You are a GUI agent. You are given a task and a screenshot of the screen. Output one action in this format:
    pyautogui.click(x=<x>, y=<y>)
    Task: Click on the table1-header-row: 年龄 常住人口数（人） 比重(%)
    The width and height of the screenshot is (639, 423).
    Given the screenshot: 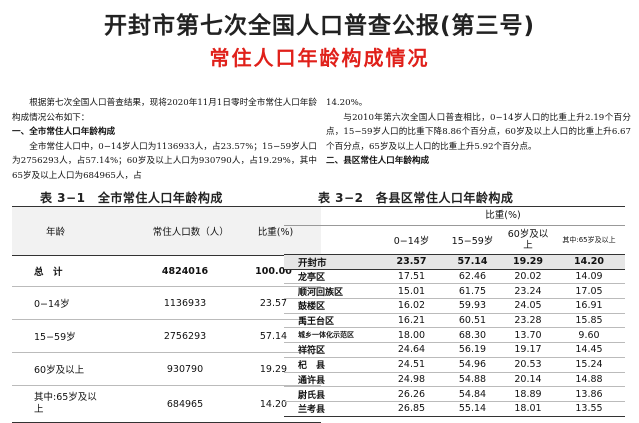 What is the action you would take?
    pyautogui.click(x=166, y=231)
    